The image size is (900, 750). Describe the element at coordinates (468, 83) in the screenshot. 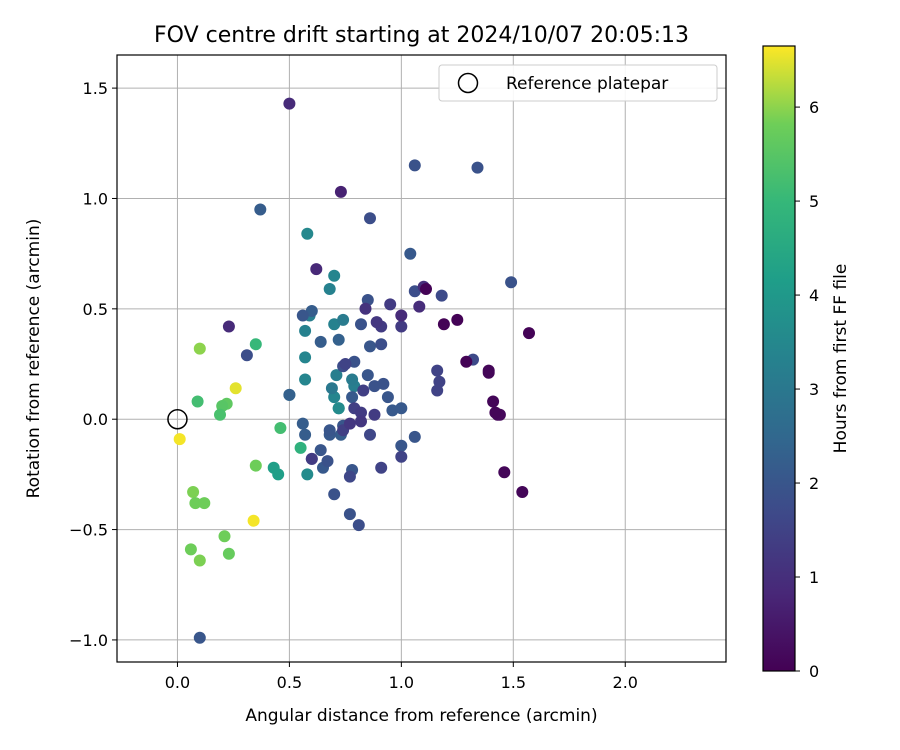

I see `legend-marker-icon` at that location.